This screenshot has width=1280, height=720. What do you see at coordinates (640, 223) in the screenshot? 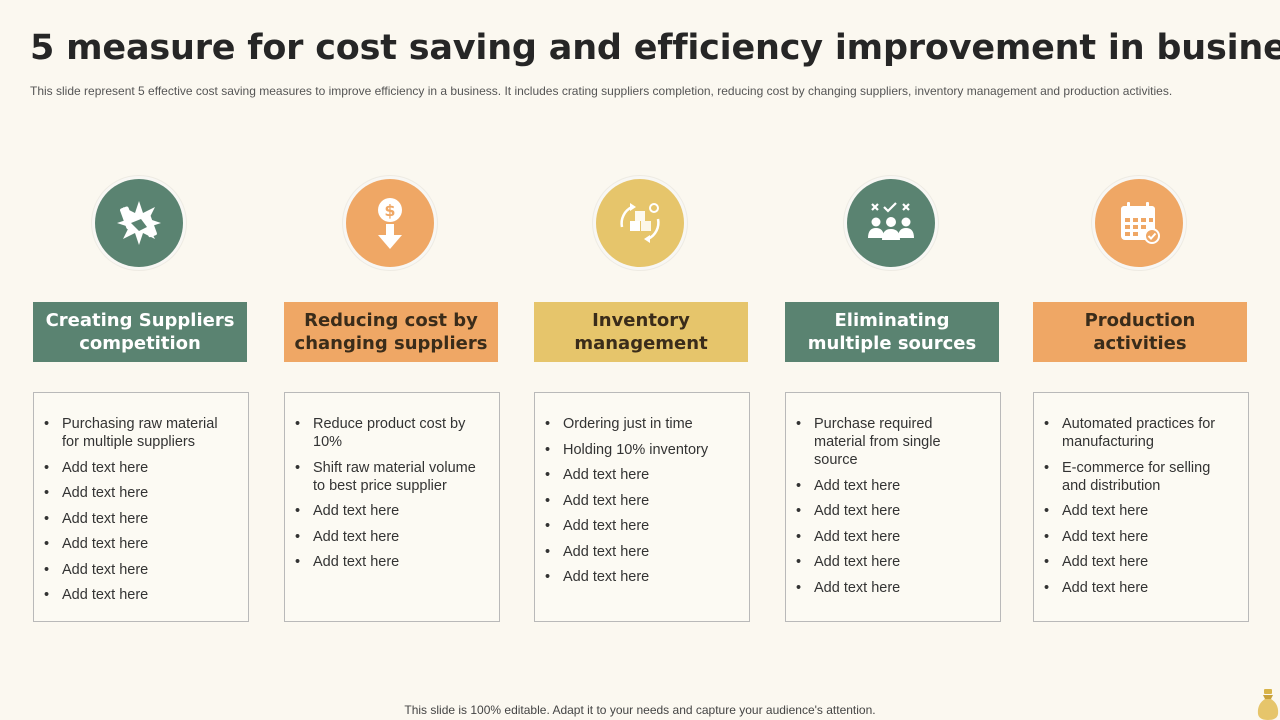
I see `boxes-cycle-icon` at bounding box center [640, 223].